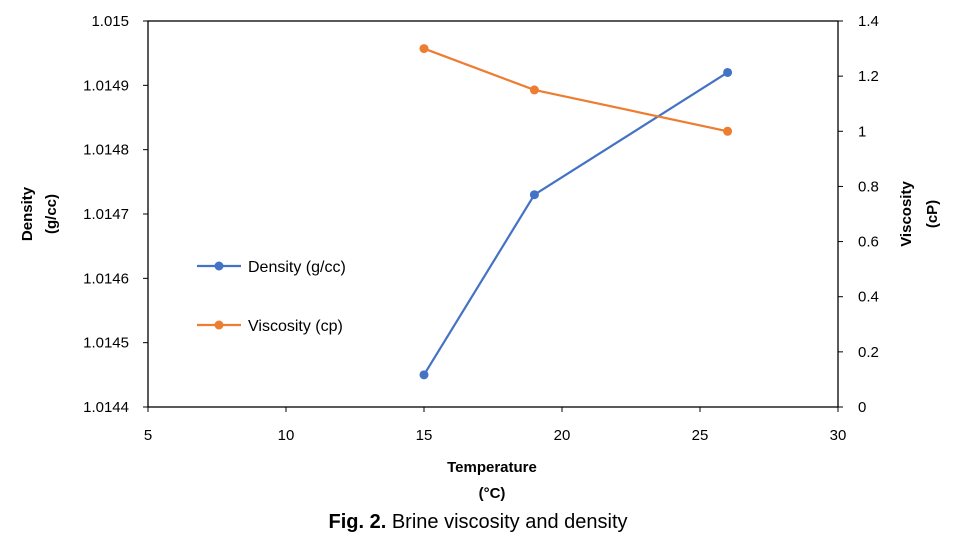 The height and width of the screenshot is (540, 956). What do you see at coordinates (868, 242) in the screenshot?
I see `right-tick-label: 0.6` at bounding box center [868, 242].